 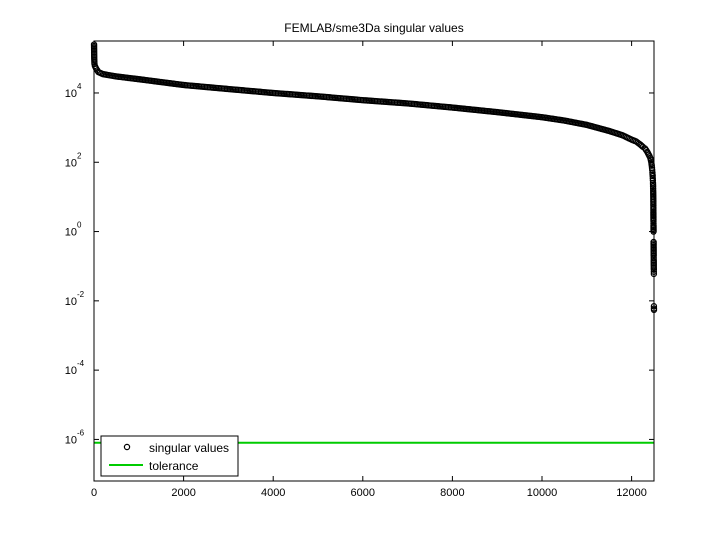 What do you see at coordinates (363, 493) in the screenshot?
I see `x-tick-label: 6000` at bounding box center [363, 493].